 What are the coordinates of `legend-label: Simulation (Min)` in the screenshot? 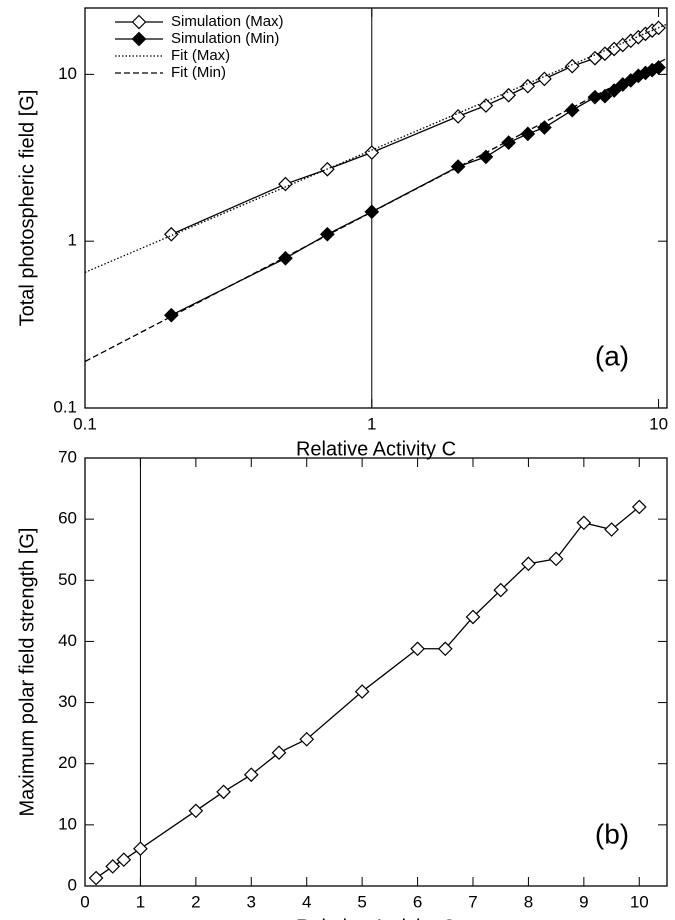 It's located at (225, 38).